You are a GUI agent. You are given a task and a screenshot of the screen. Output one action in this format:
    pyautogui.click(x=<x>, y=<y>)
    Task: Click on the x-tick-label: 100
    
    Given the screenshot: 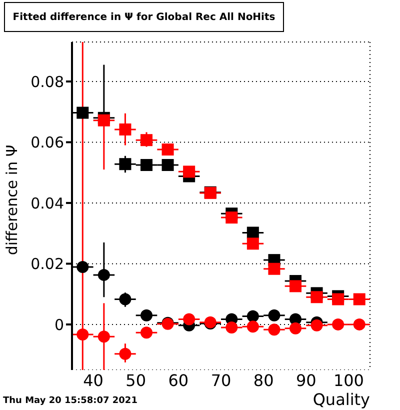 What is the action you would take?
    pyautogui.click(x=348, y=380)
    